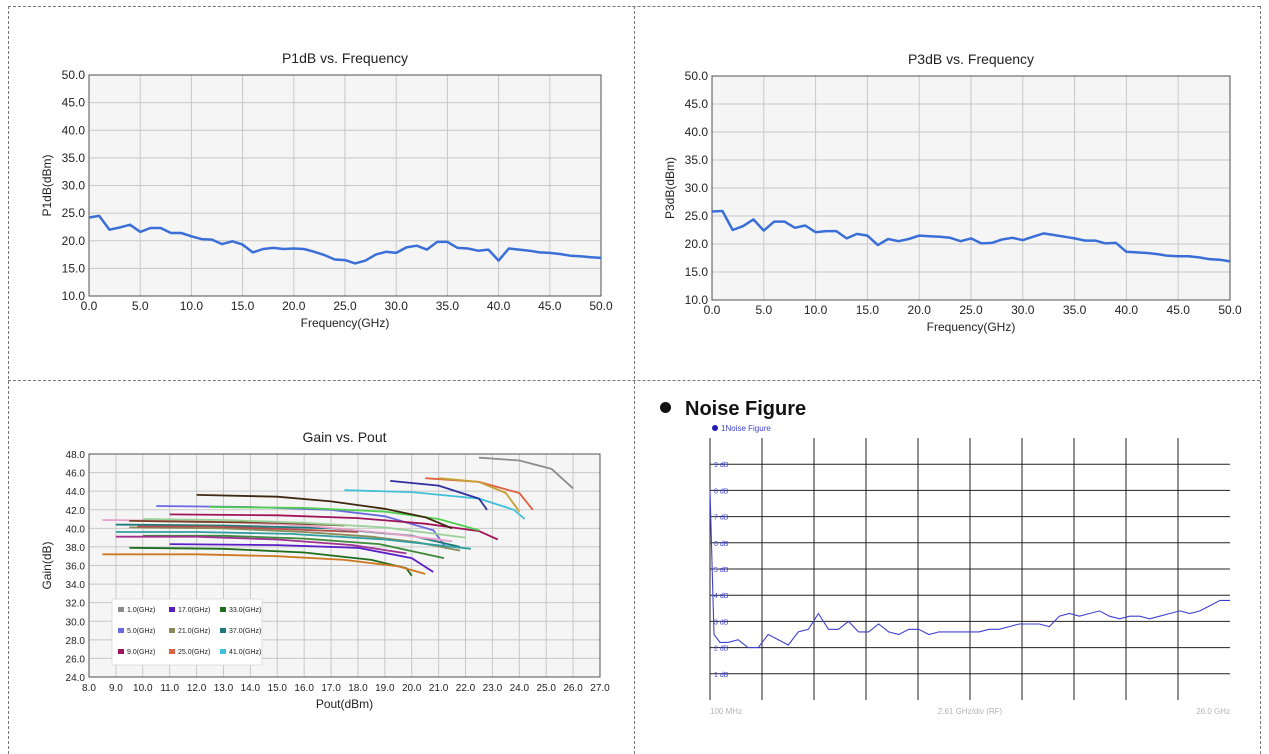 Image resolution: width=1269 pixels, height=754 pixels. Describe the element at coordinates (76, 659) in the screenshot. I see `y-tick-label: 26.0` at that location.